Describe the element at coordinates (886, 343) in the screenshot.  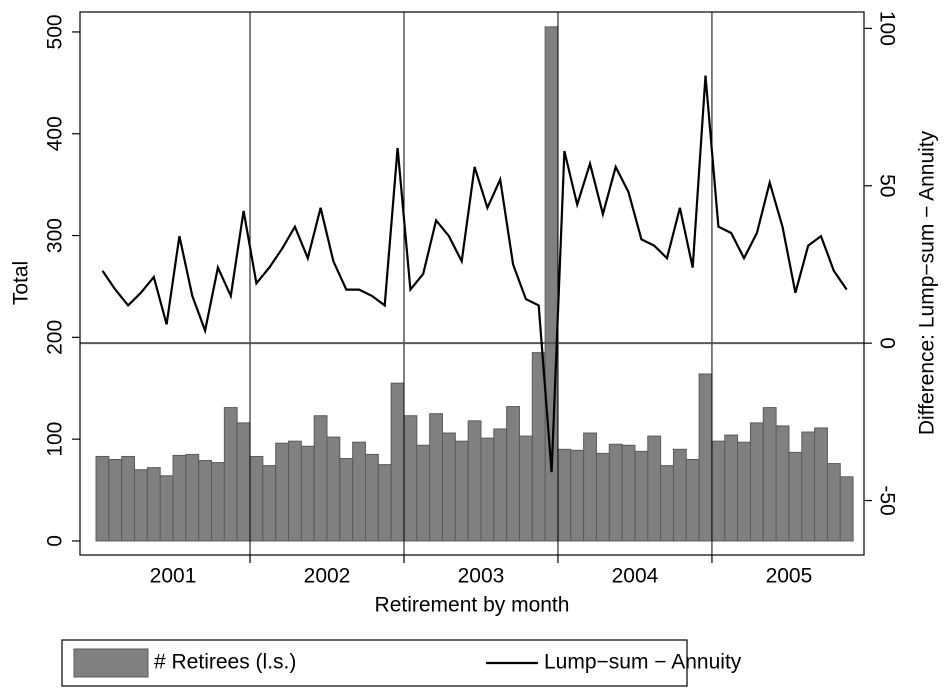
I see `y2-tick-label: 0` at that location.